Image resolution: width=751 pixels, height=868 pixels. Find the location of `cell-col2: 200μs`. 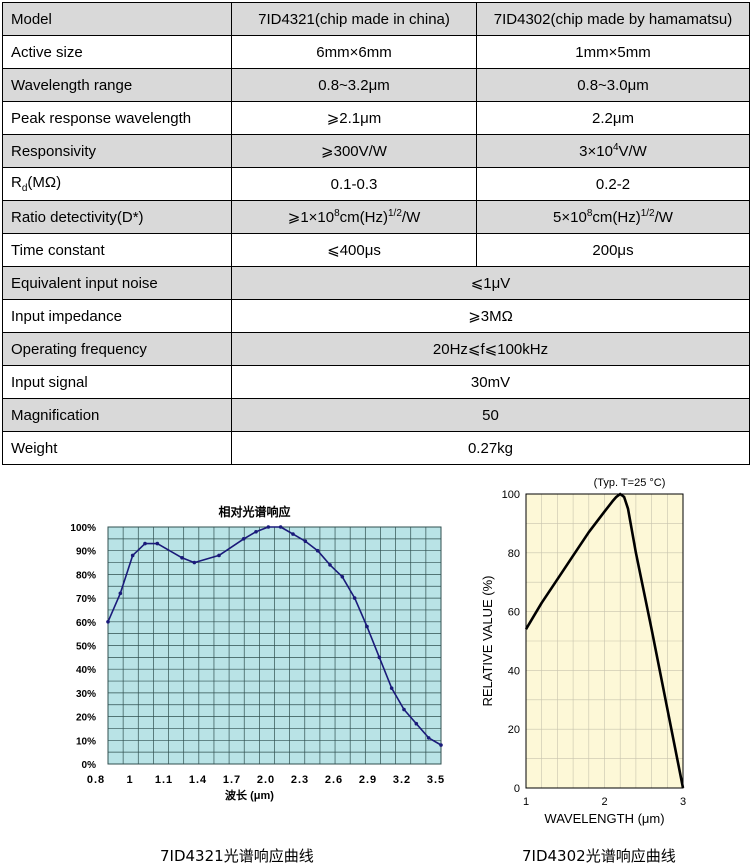

cell-col2: 200μs is located at coordinates (613, 250).